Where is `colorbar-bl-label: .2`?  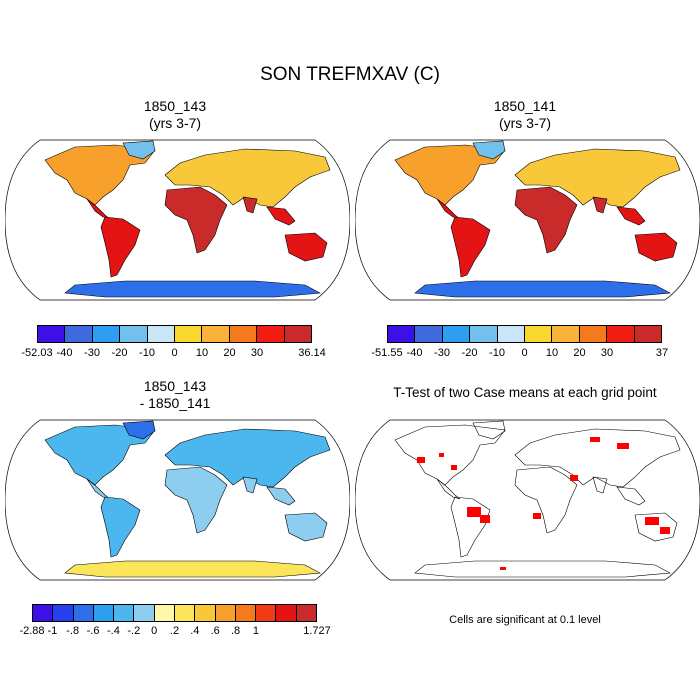
colorbar-bl-label: .2 is located at coordinates (174, 631).